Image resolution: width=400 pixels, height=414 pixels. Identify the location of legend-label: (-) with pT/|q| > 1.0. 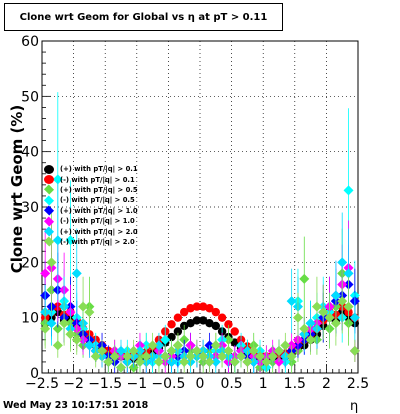
(97, 221).